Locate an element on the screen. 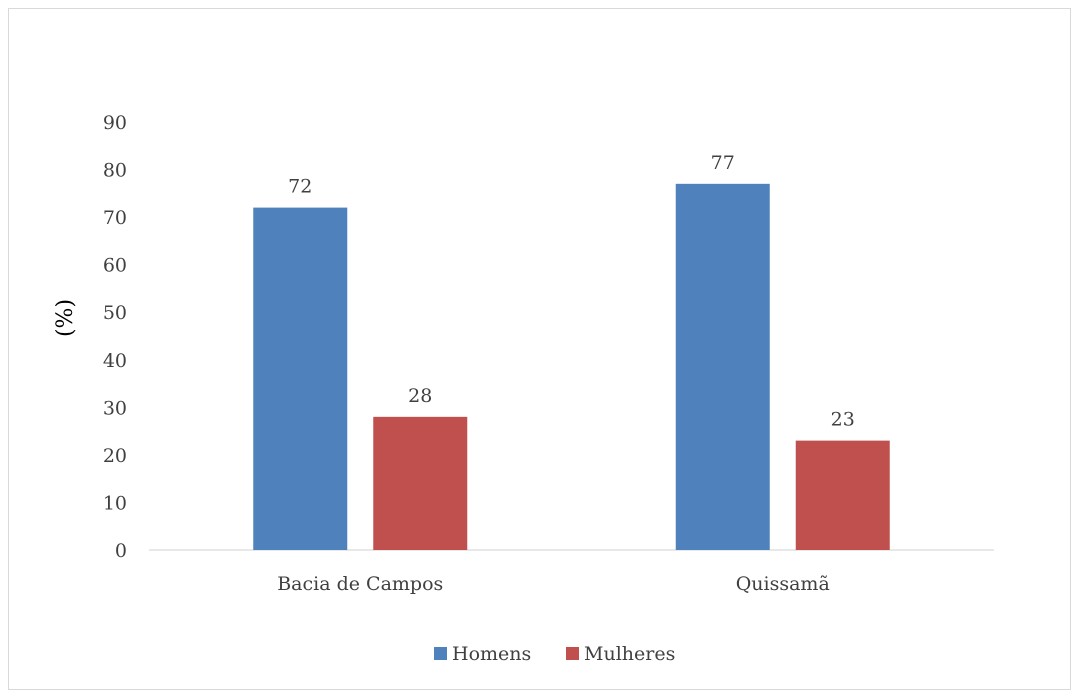 The height and width of the screenshot is (700, 1081). y-axis-ticks: 0 10 20 30 40 50 60 70 80 90 is located at coordinates (115, 337).